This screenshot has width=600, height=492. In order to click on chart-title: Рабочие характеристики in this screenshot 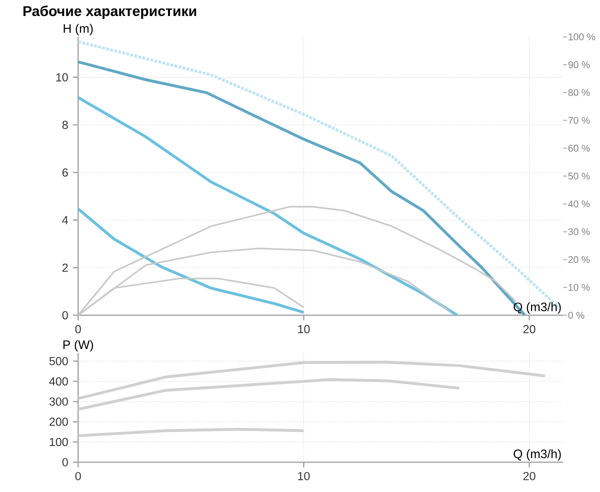, I will do `click(109, 13)`.